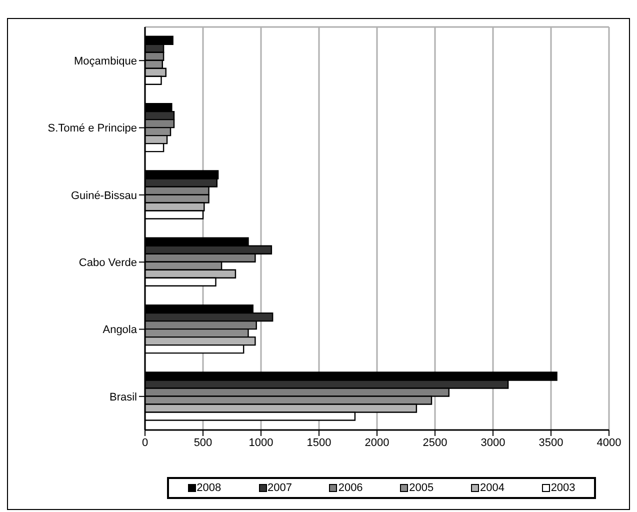 This screenshot has width=637, height=512. Describe the element at coordinates (105, 61) in the screenshot. I see `y-tick-label: Moçambique` at that location.